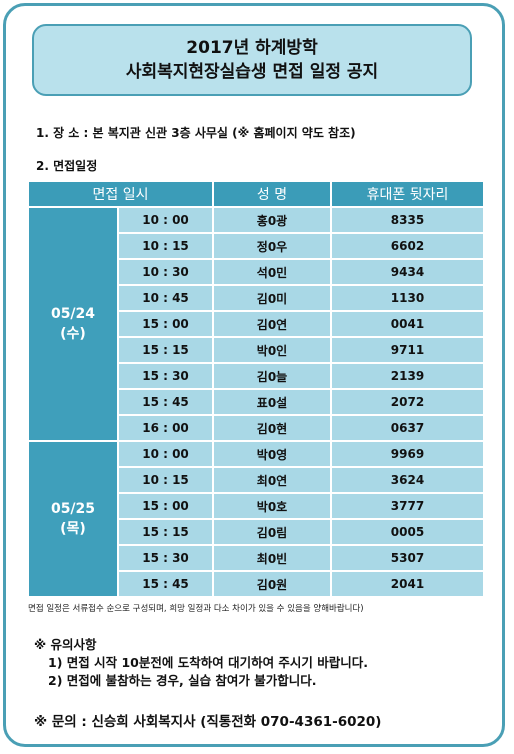 This screenshot has width=514, height=754. Describe the element at coordinates (407, 272) in the screenshot. I see `phone: 9434` at that location.